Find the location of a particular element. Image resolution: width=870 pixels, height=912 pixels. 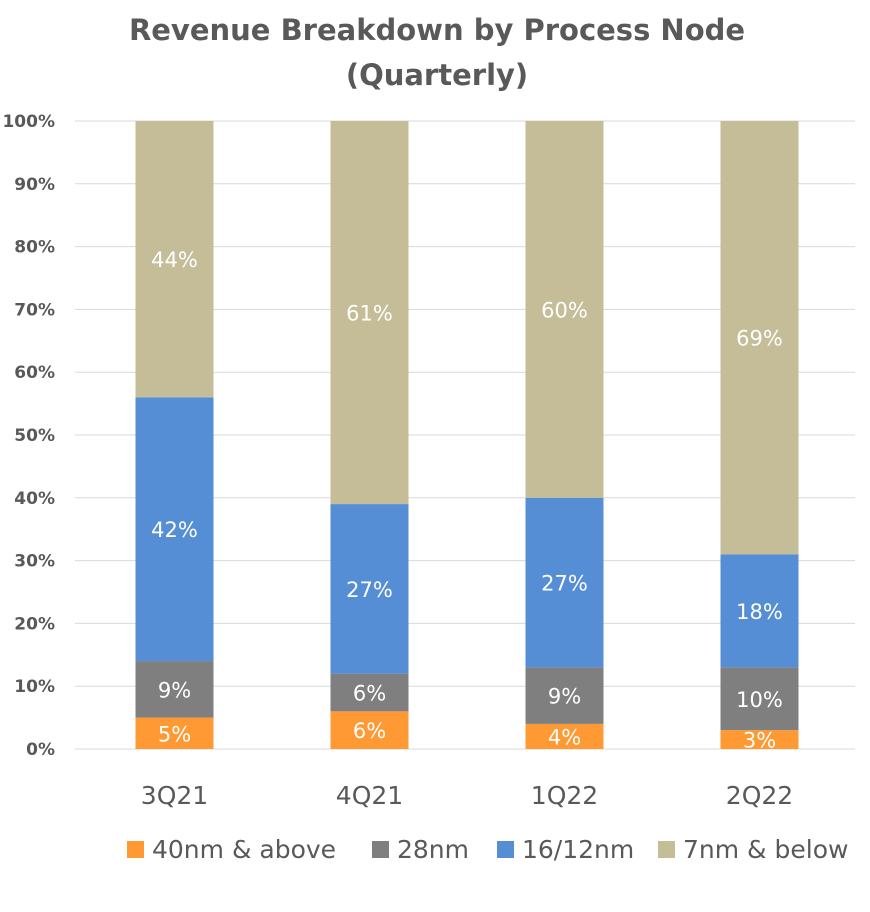

y-tick-label: 40% is located at coordinates (34, 499).